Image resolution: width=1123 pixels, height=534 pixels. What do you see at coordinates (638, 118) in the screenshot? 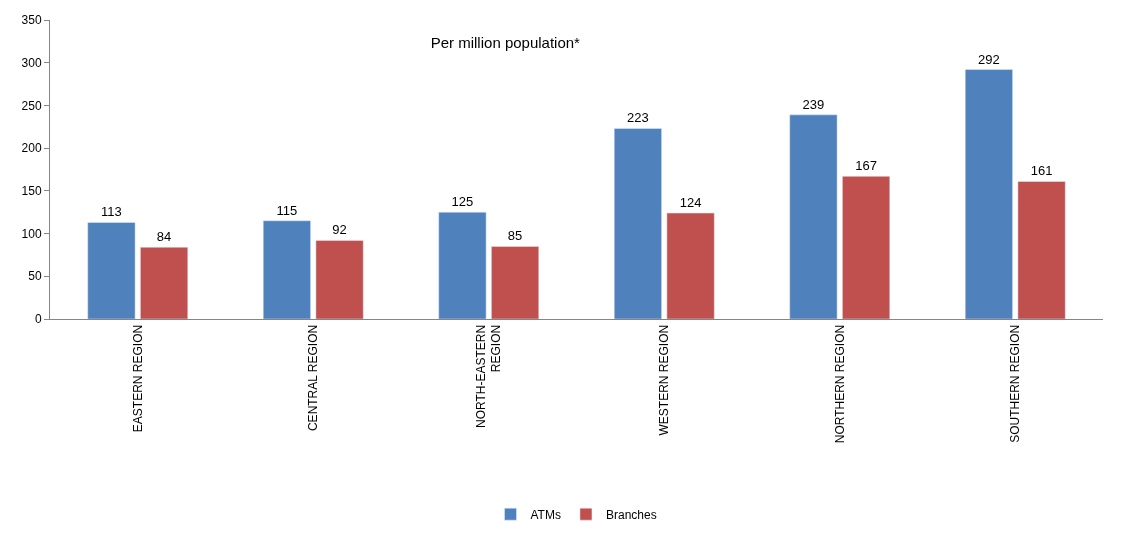
I see `data-label: 223` at bounding box center [638, 118].